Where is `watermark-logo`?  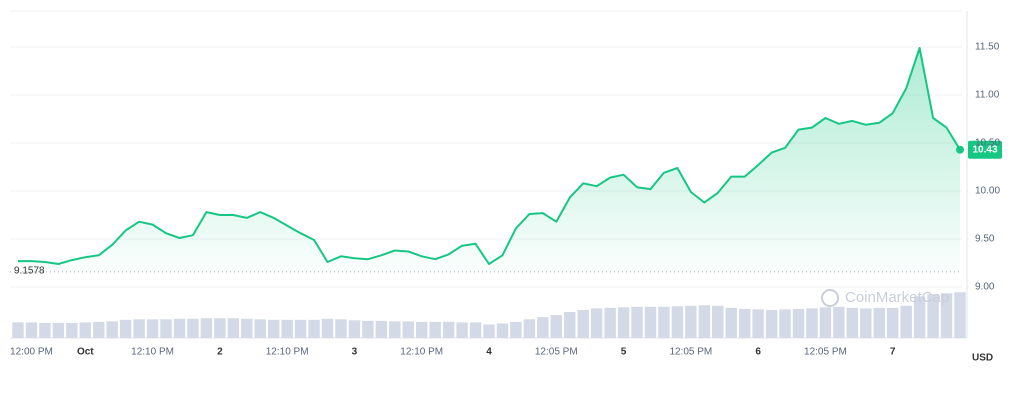 watermark-logo is located at coordinates (830, 298).